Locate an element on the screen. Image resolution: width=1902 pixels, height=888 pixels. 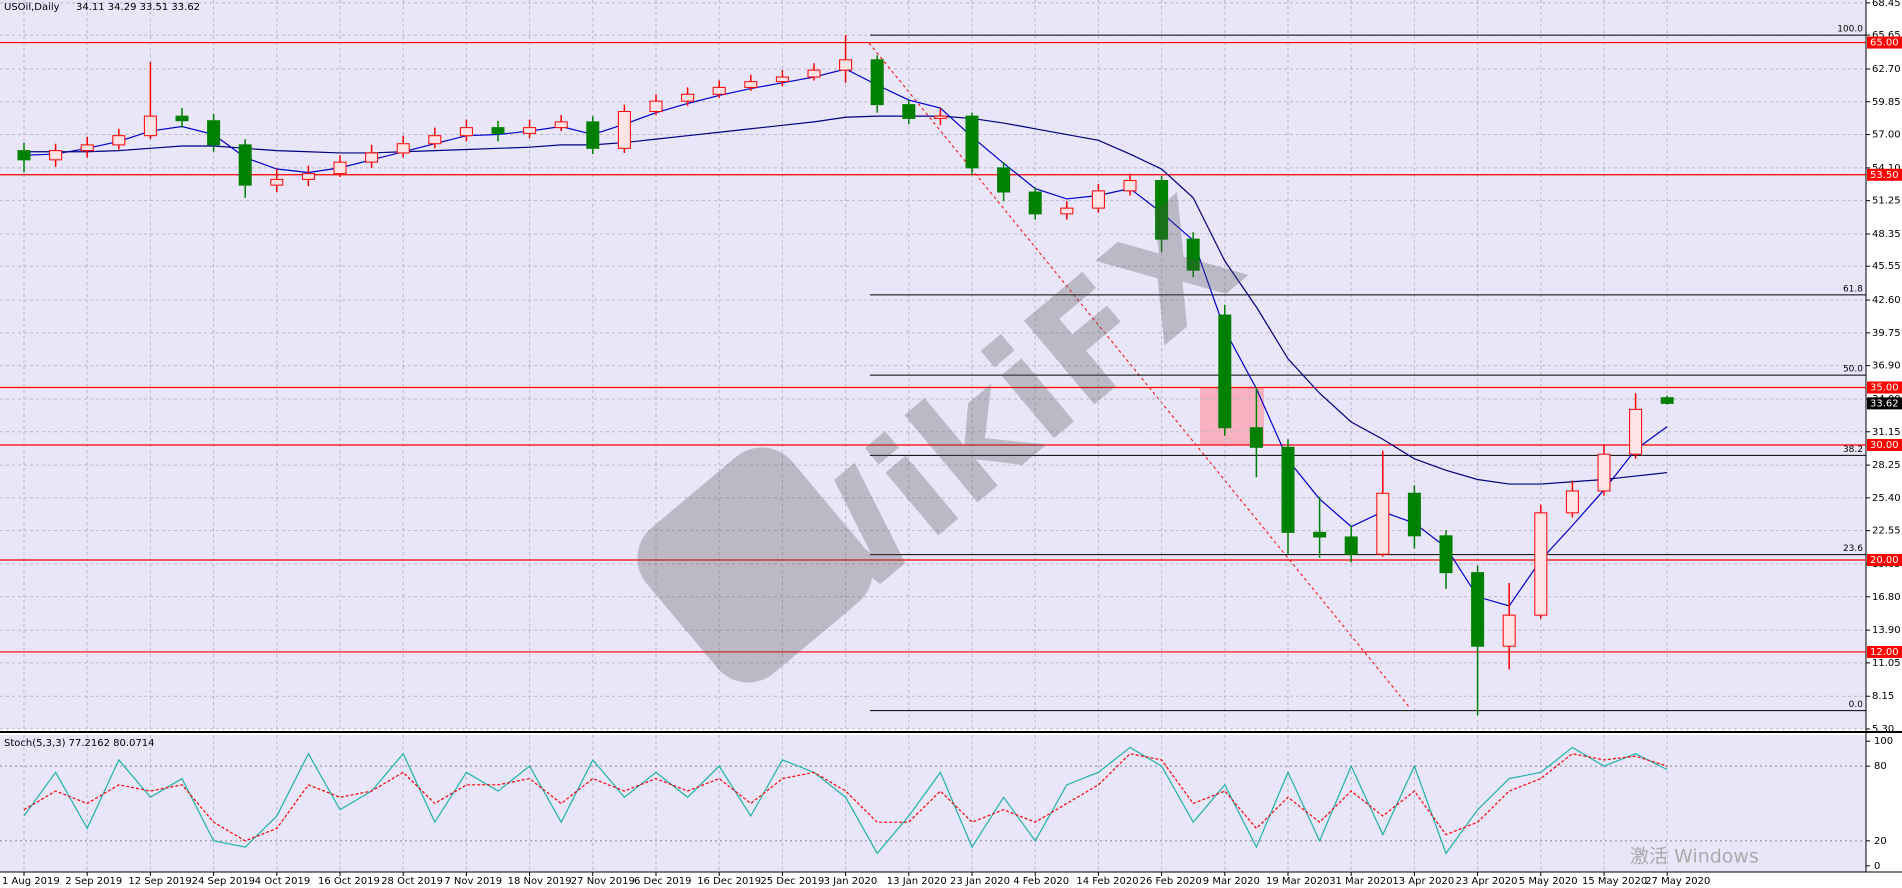
level-label: 30.00 is located at coordinates (1884, 445).